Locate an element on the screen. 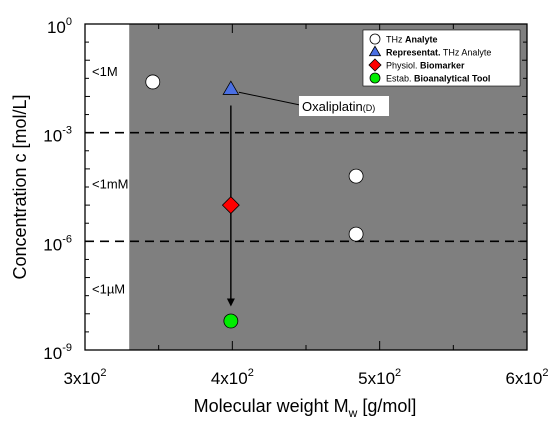  y-axis-label: Concentration c [mol/L] is located at coordinates (20, 186).